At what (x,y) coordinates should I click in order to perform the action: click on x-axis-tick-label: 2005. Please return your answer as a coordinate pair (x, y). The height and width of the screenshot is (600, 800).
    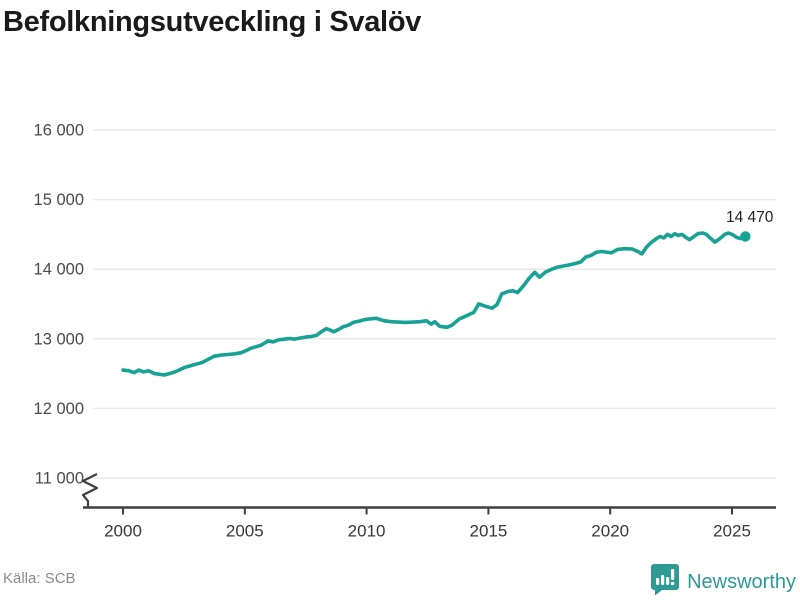
    Looking at the image, I should click on (245, 531).